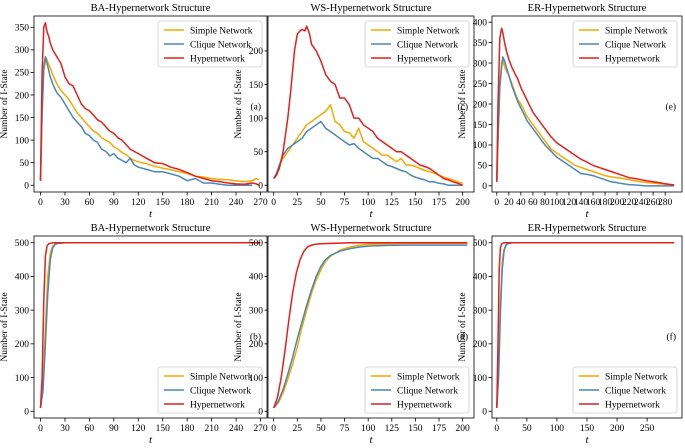 The image size is (685, 448). Describe the element at coordinates (670, 106) in the screenshot. I see `panel-label: (e)` at that location.